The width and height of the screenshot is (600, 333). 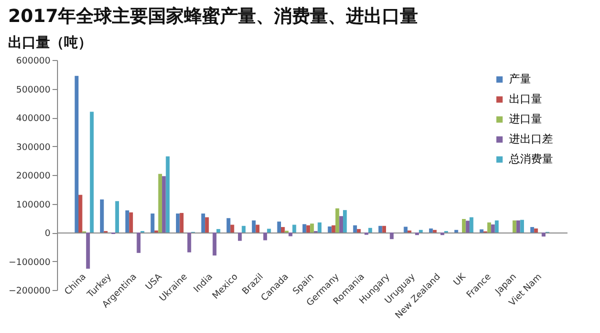 What do you see at coordinates (520, 79) in the screenshot?
I see `legend-label: 产量` at bounding box center [520, 79].